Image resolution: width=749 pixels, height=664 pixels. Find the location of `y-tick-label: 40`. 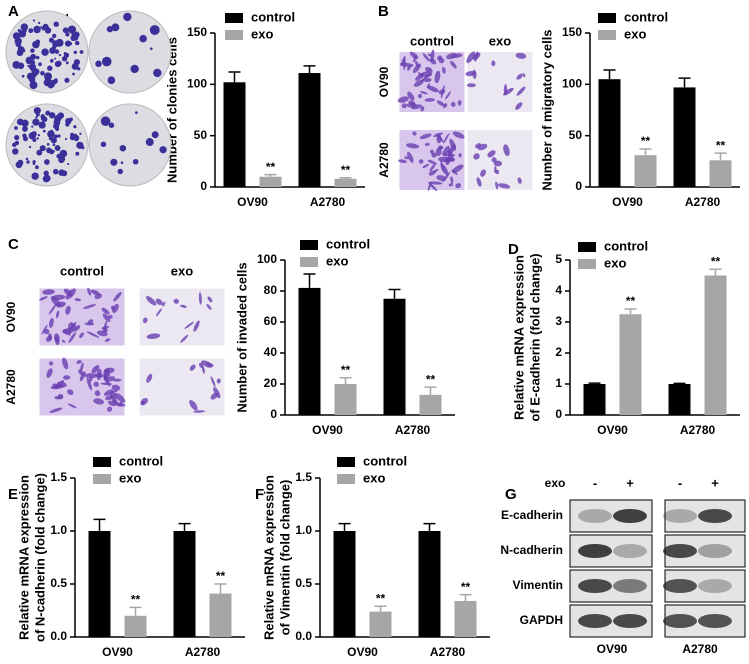

y-tick-label: 40 is located at coordinates (271, 352).